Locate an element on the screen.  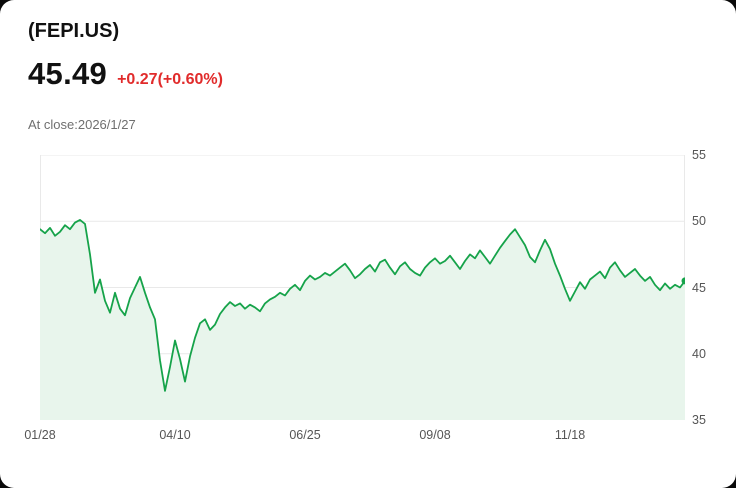
y-axis-label: 50 is located at coordinates (699, 221).